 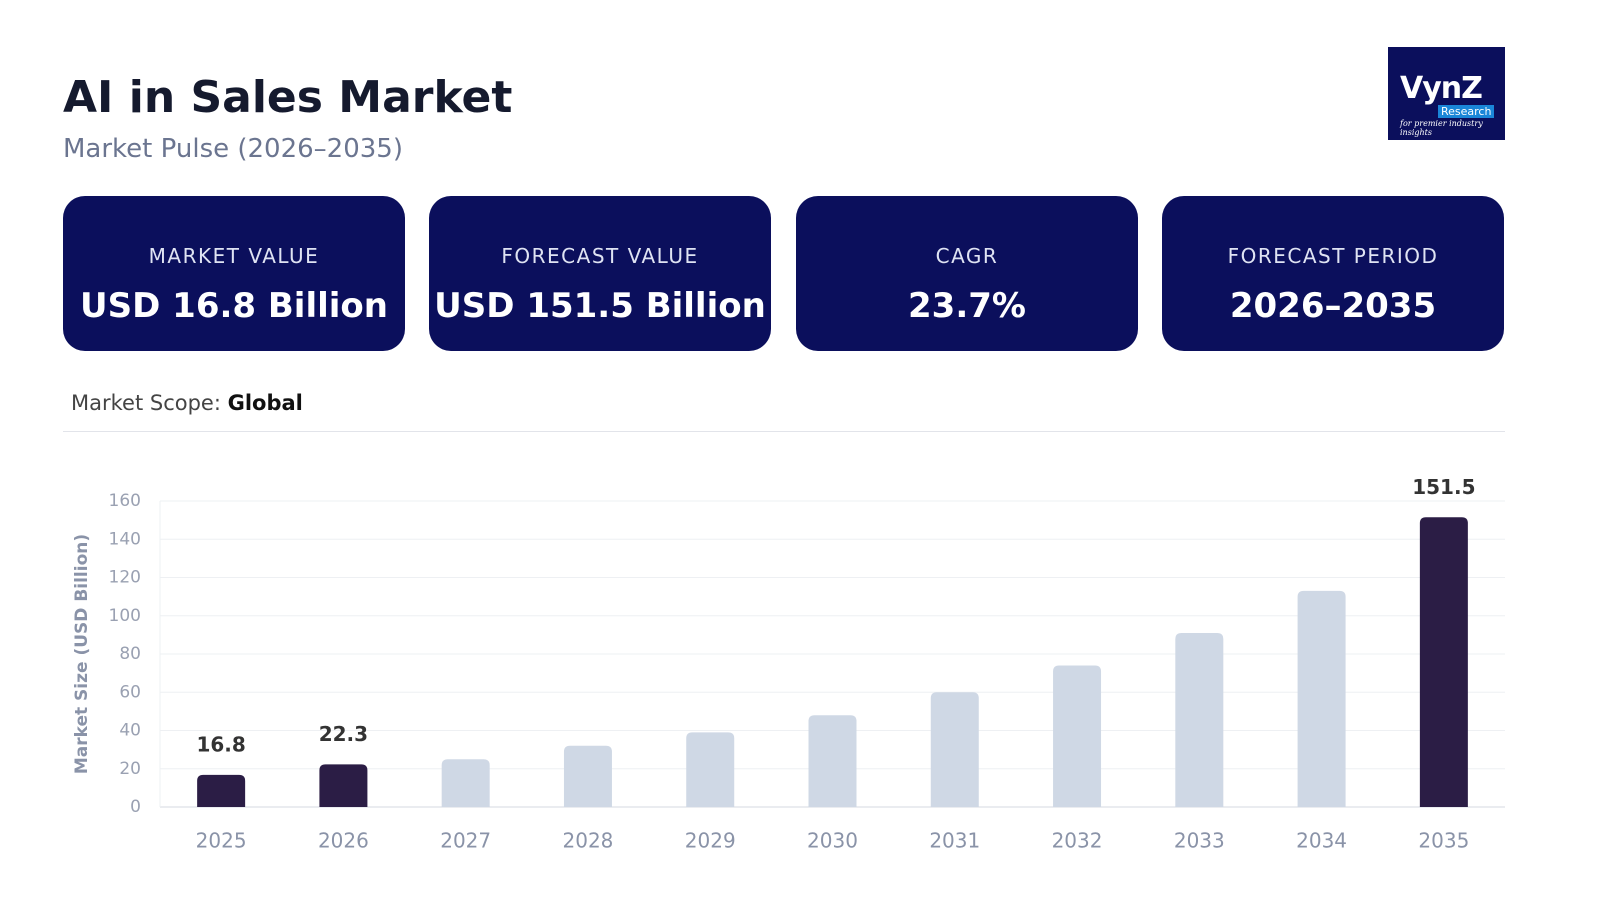 What do you see at coordinates (125, 578) in the screenshot?
I see `y-tick-label: 120` at bounding box center [125, 578].